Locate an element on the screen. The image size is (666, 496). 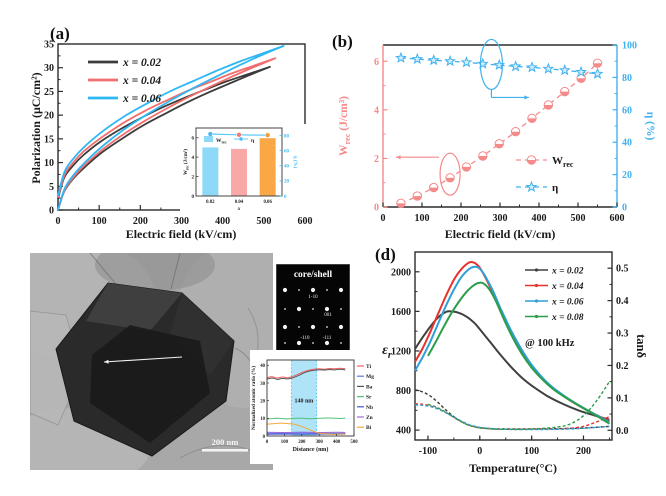
svg-text: η is located at coordinates (252, 141).